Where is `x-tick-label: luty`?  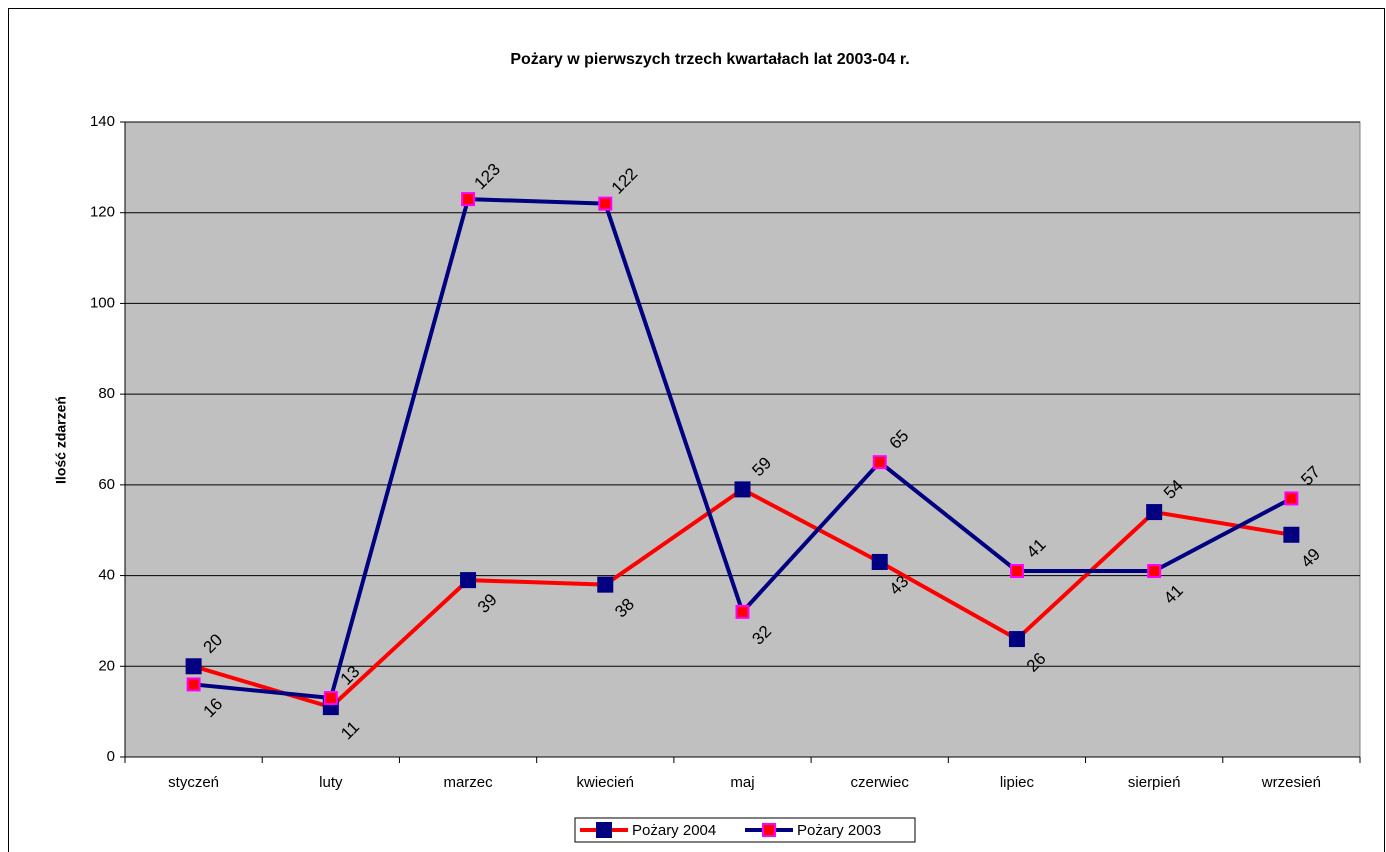 x-tick-label: luty is located at coordinates (331, 782).